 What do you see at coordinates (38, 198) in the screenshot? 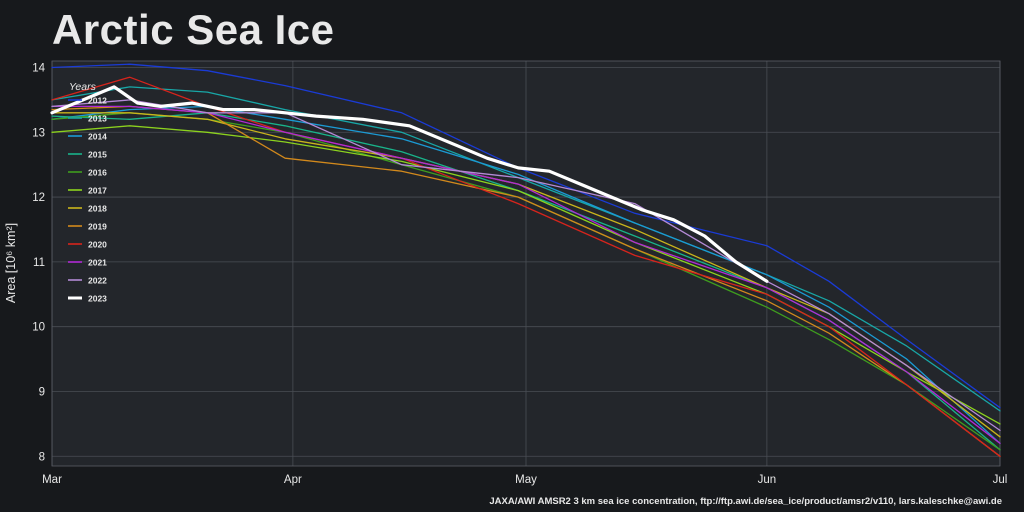
I see `y-tick-label: 12` at bounding box center [38, 198].